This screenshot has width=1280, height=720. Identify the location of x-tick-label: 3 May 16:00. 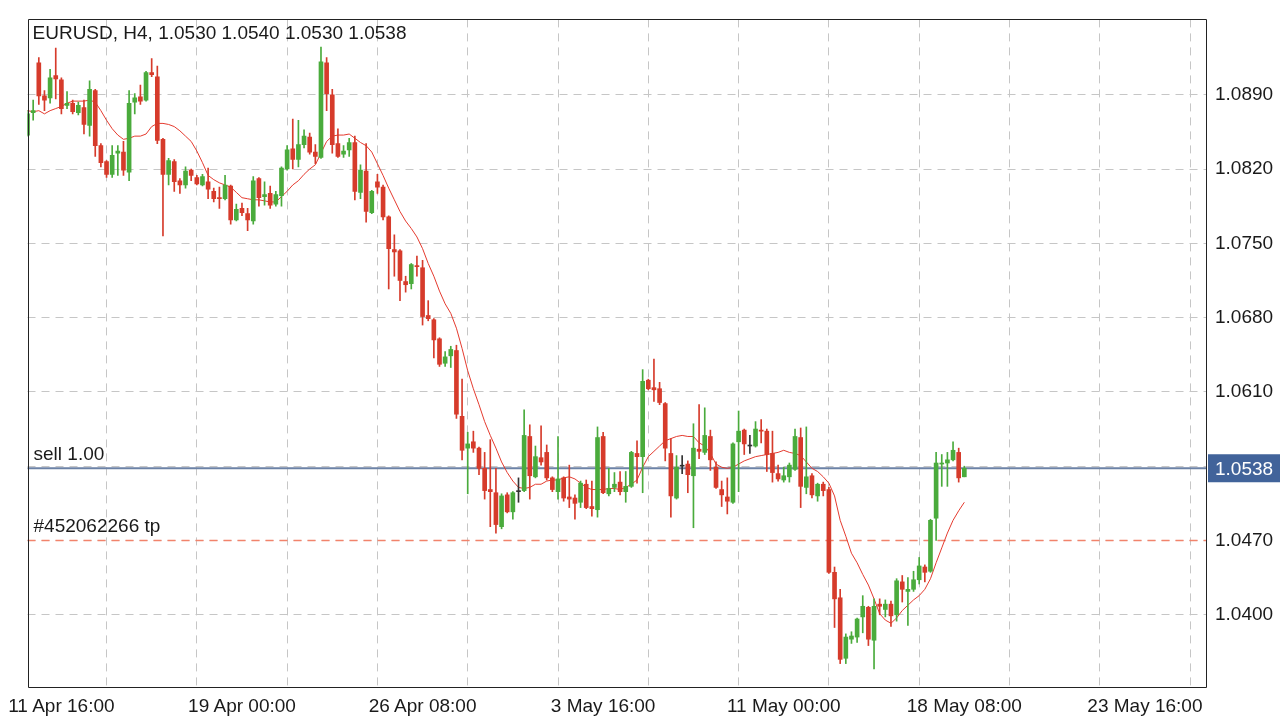
(603, 705).